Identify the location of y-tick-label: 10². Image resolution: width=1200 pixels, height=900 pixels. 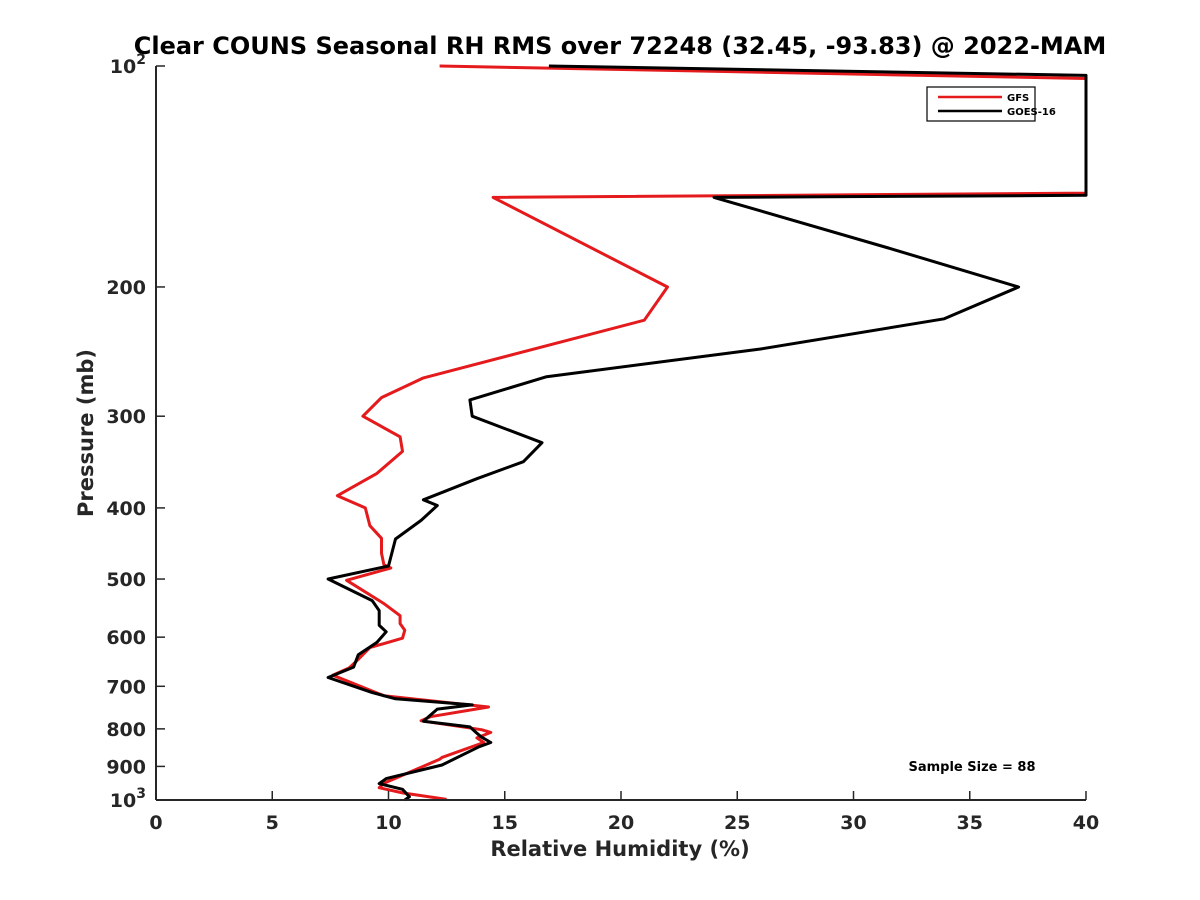
(128, 65).